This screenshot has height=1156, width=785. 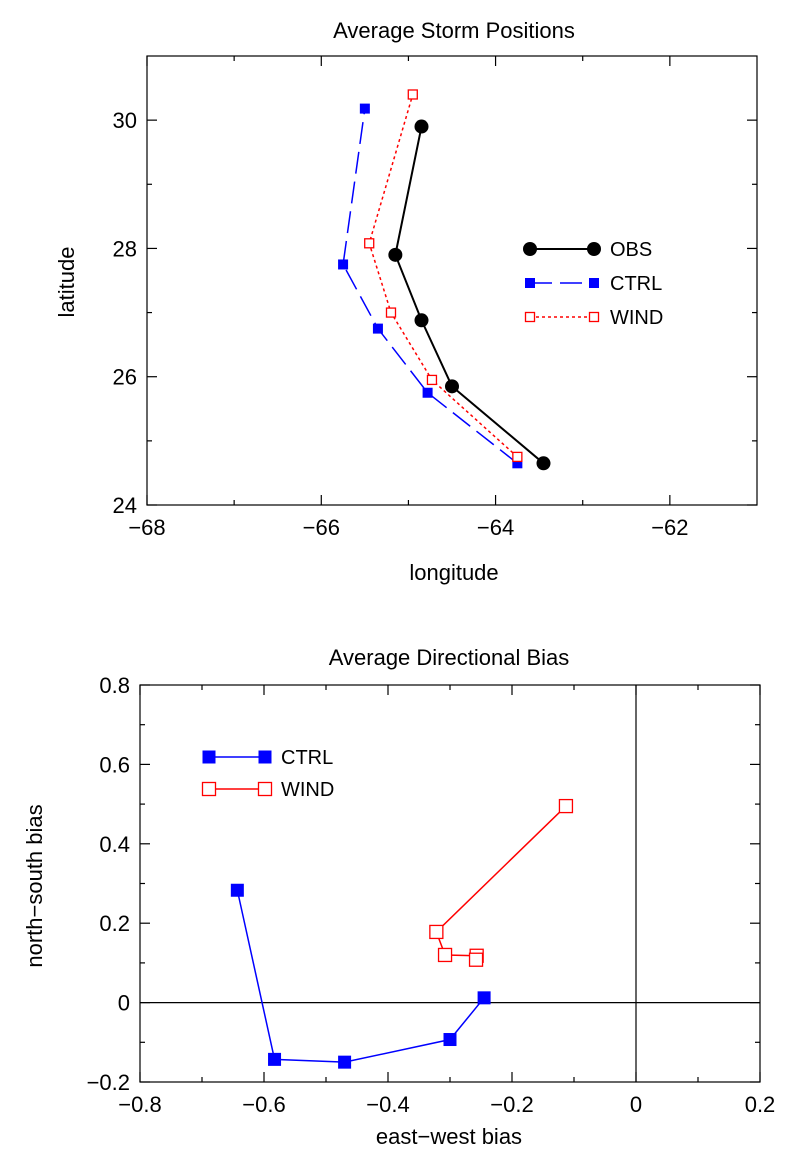 What do you see at coordinates (307, 790) in the screenshot?
I see `chart-2-legend-label-wind: WIND` at bounding box center [307, 790].